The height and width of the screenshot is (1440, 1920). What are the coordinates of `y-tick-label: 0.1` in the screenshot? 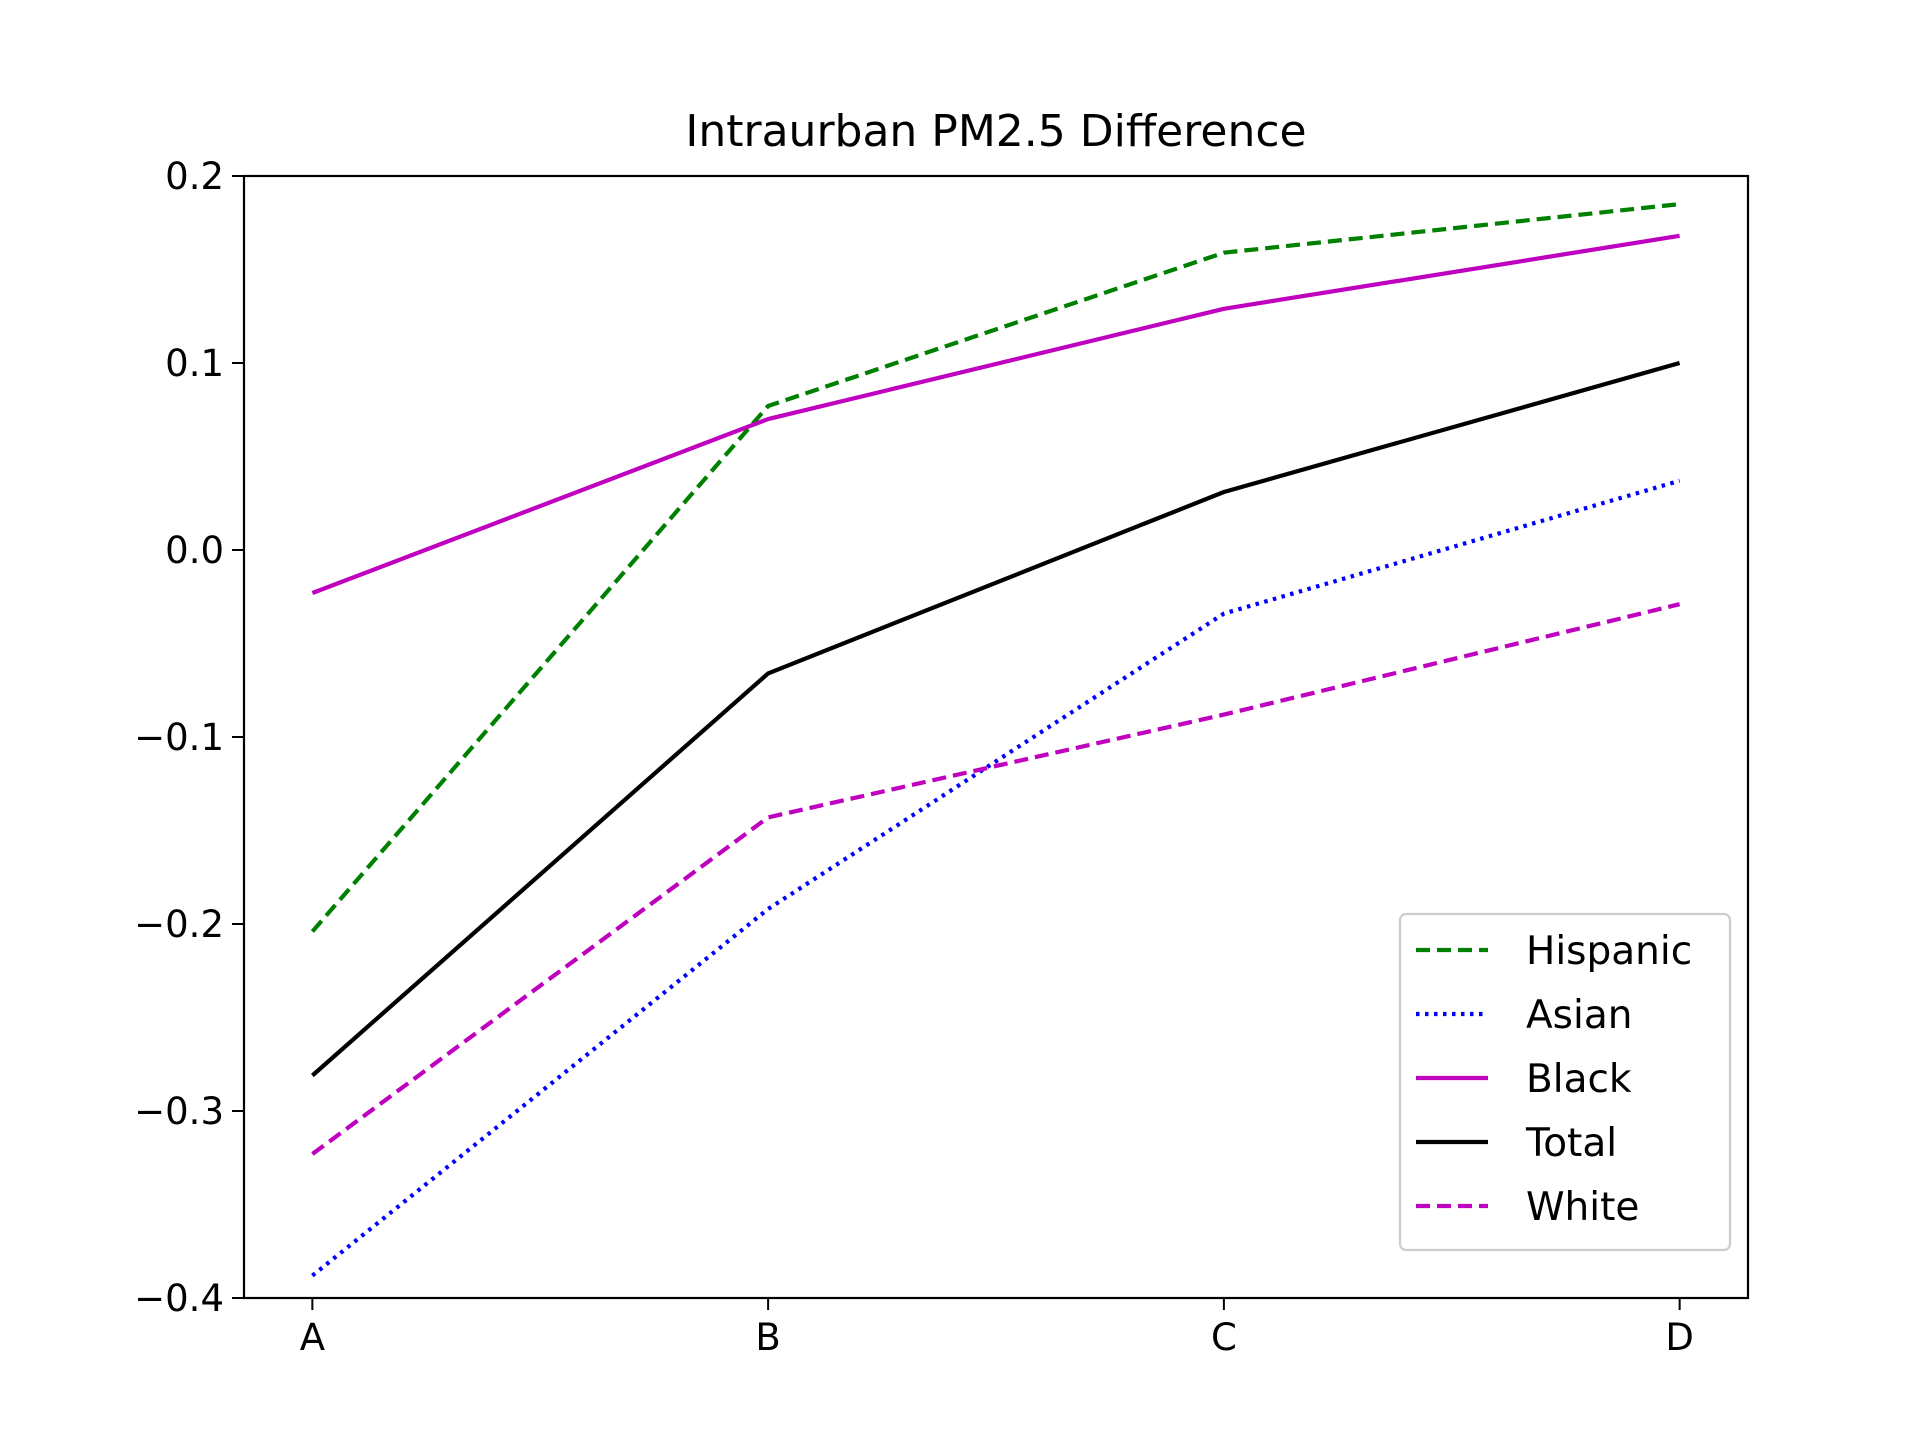 It's located at (194, 363).